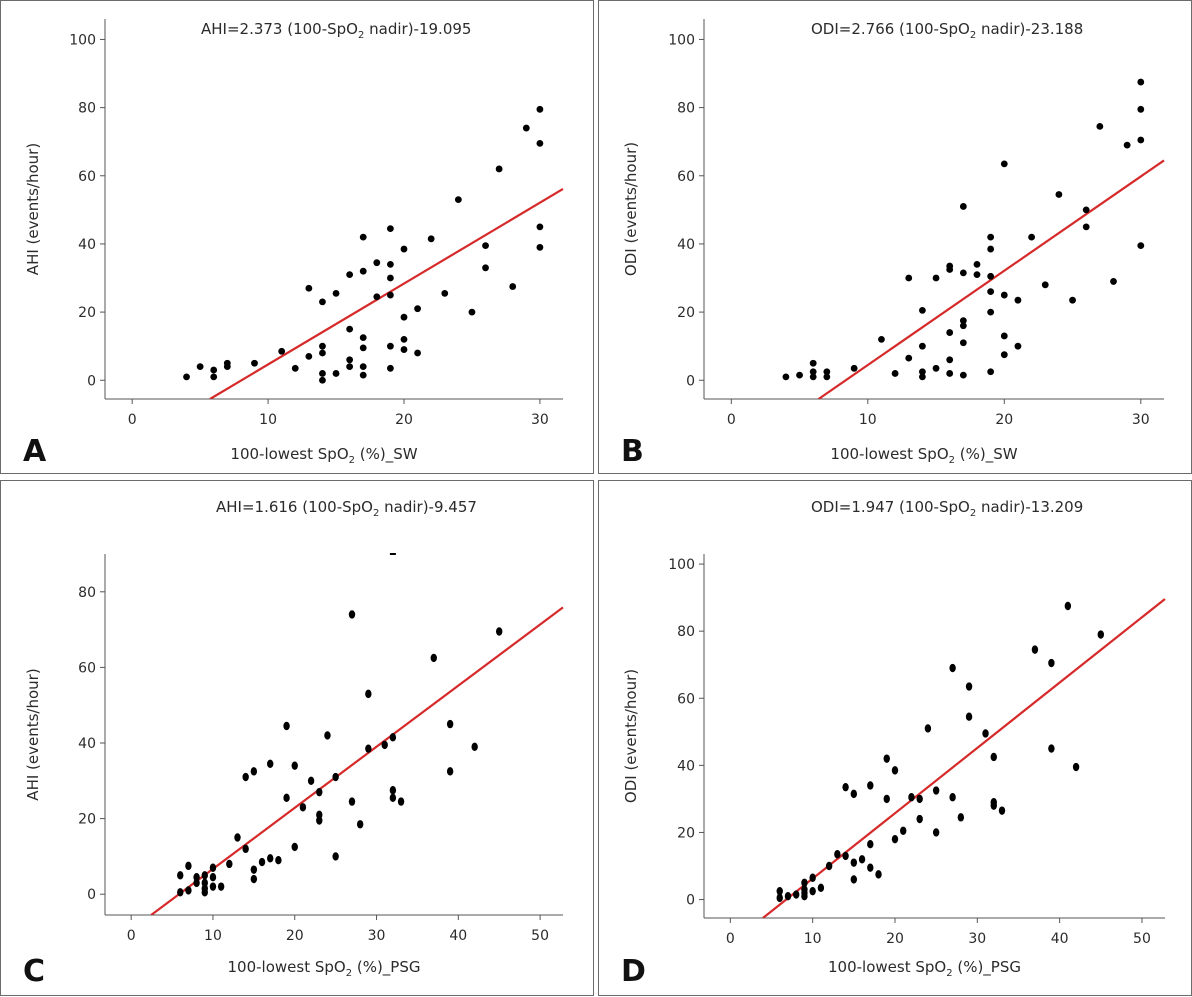  Describe the element at coordinates (213, 936) in the screenshot. I see `x-tick-label: 10` at that location.